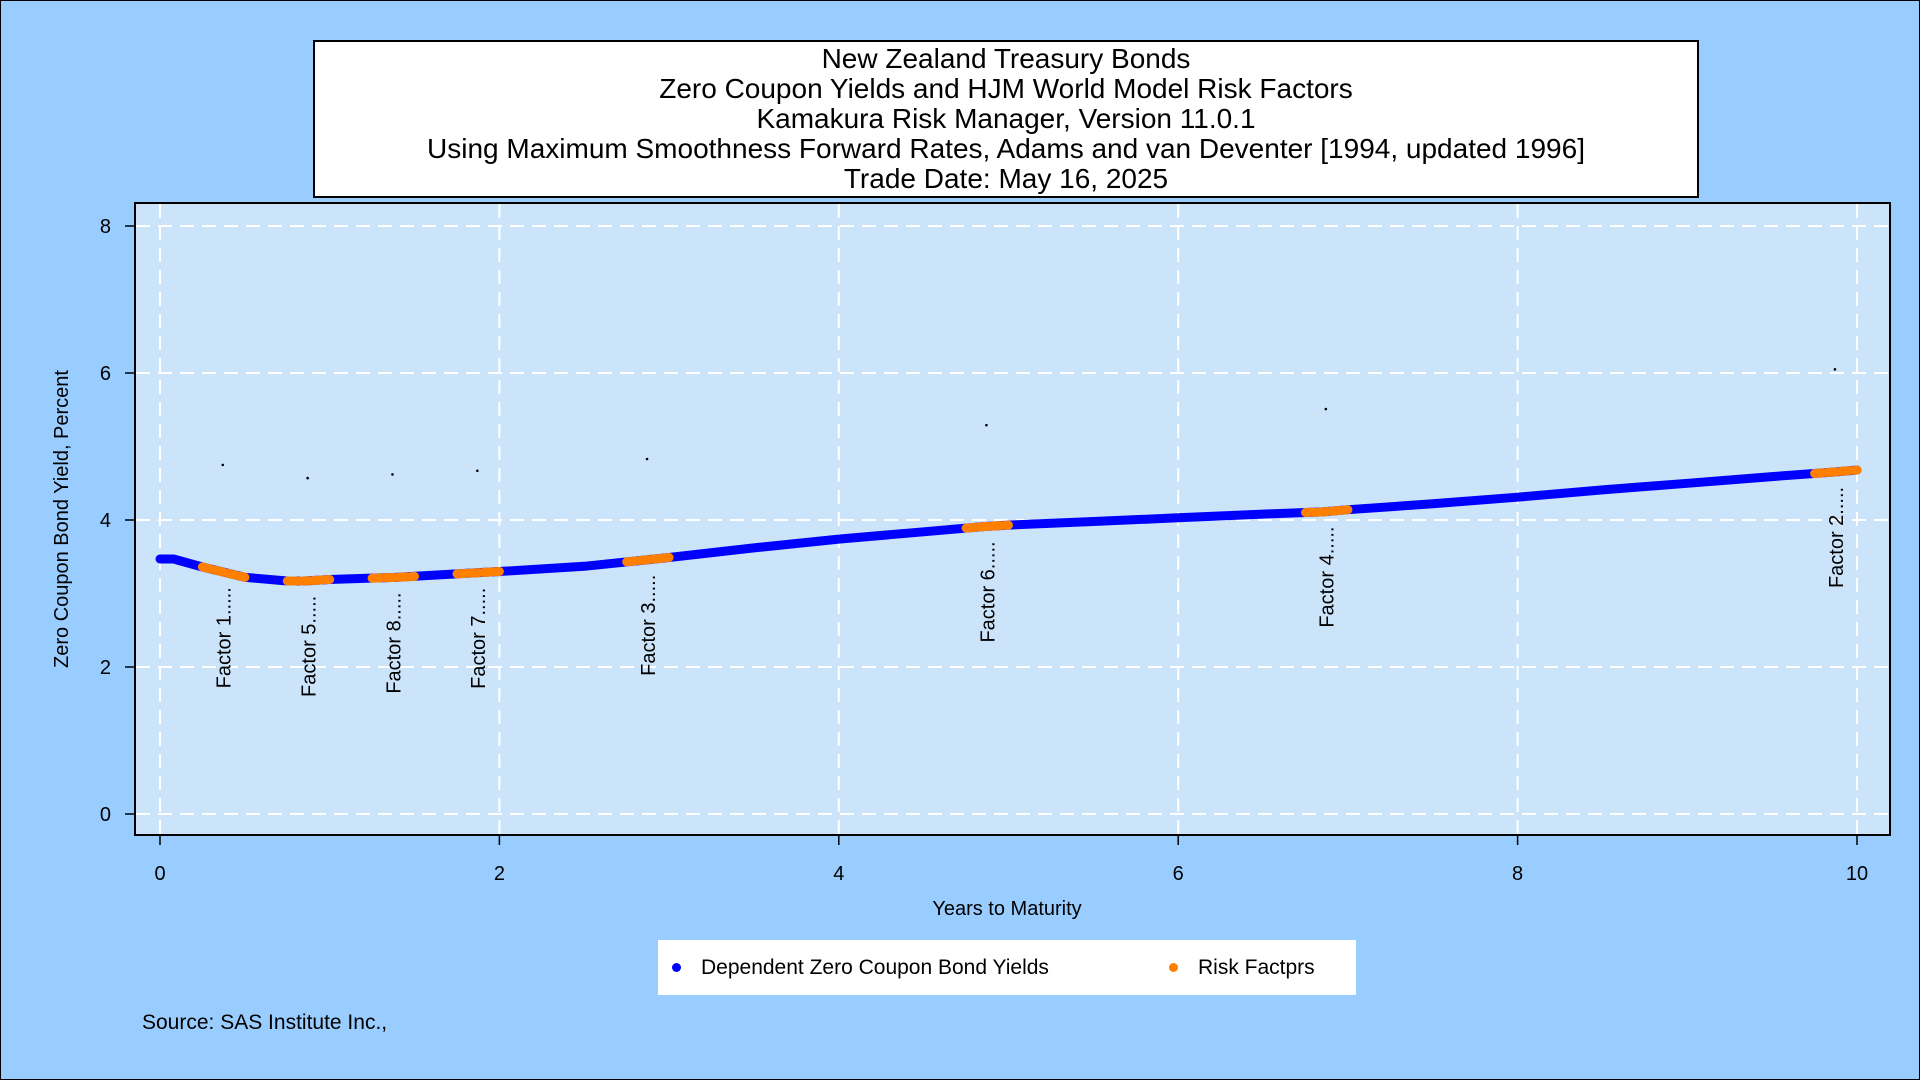  I want to click on title-line-5: Trade Date: May 16, 2025, so click(1006, 178).